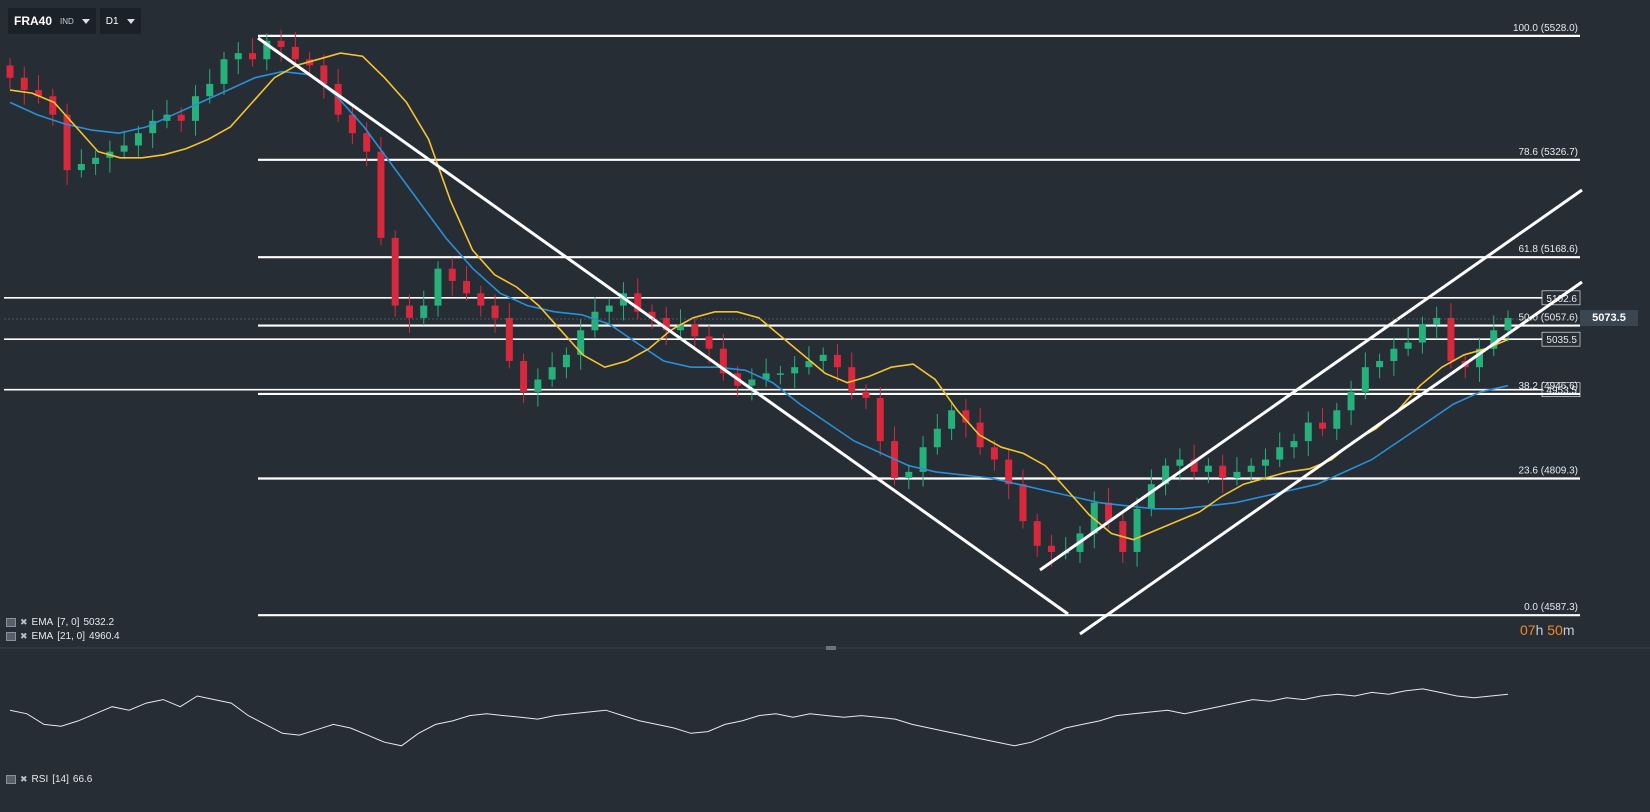 The width and height of the screenshot is (1650, 812). Describe the element at coordinates (1549, 470) in the screenshot. I see `fib-level-label: 23.6 (4809.3)` at that location.